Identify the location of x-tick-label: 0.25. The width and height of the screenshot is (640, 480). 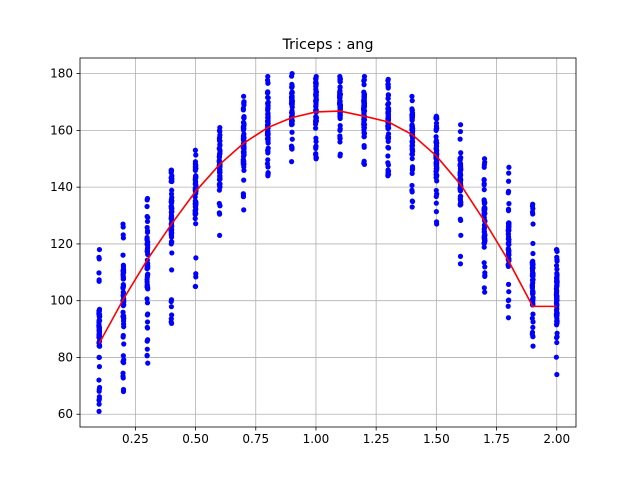
(135, 439).